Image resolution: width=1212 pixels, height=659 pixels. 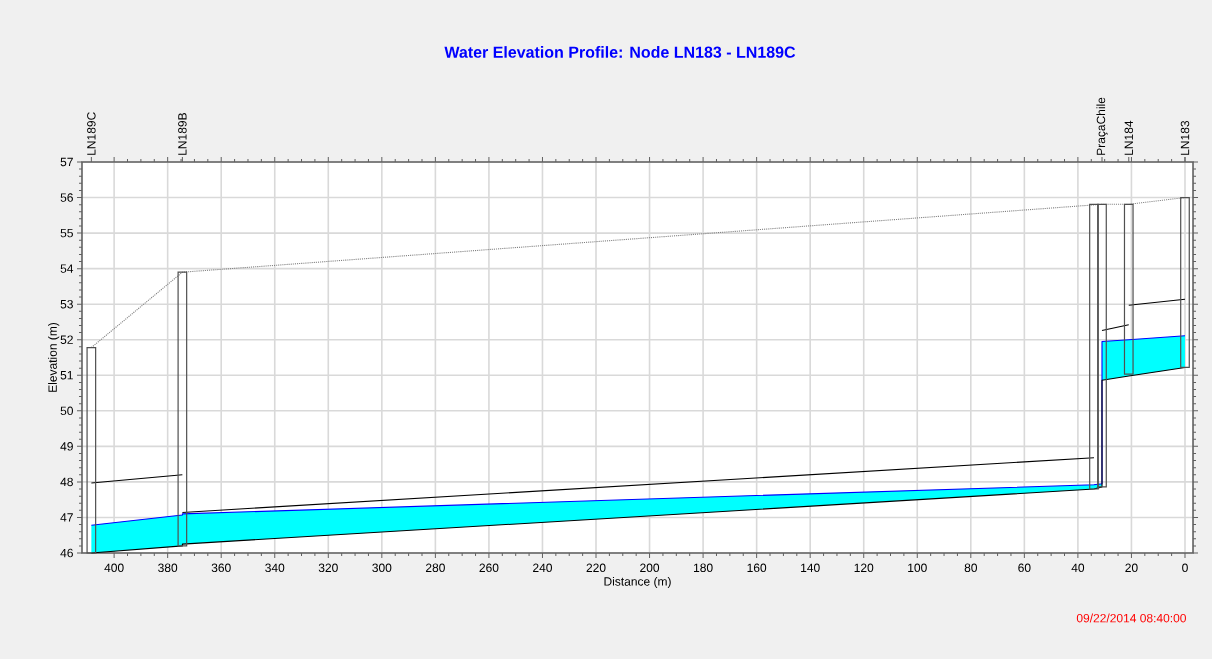 What do you see at coordinates (1185, 568) in the screenshot?
I see `x-tick-label: 0` at bounding box center [1185, 568].